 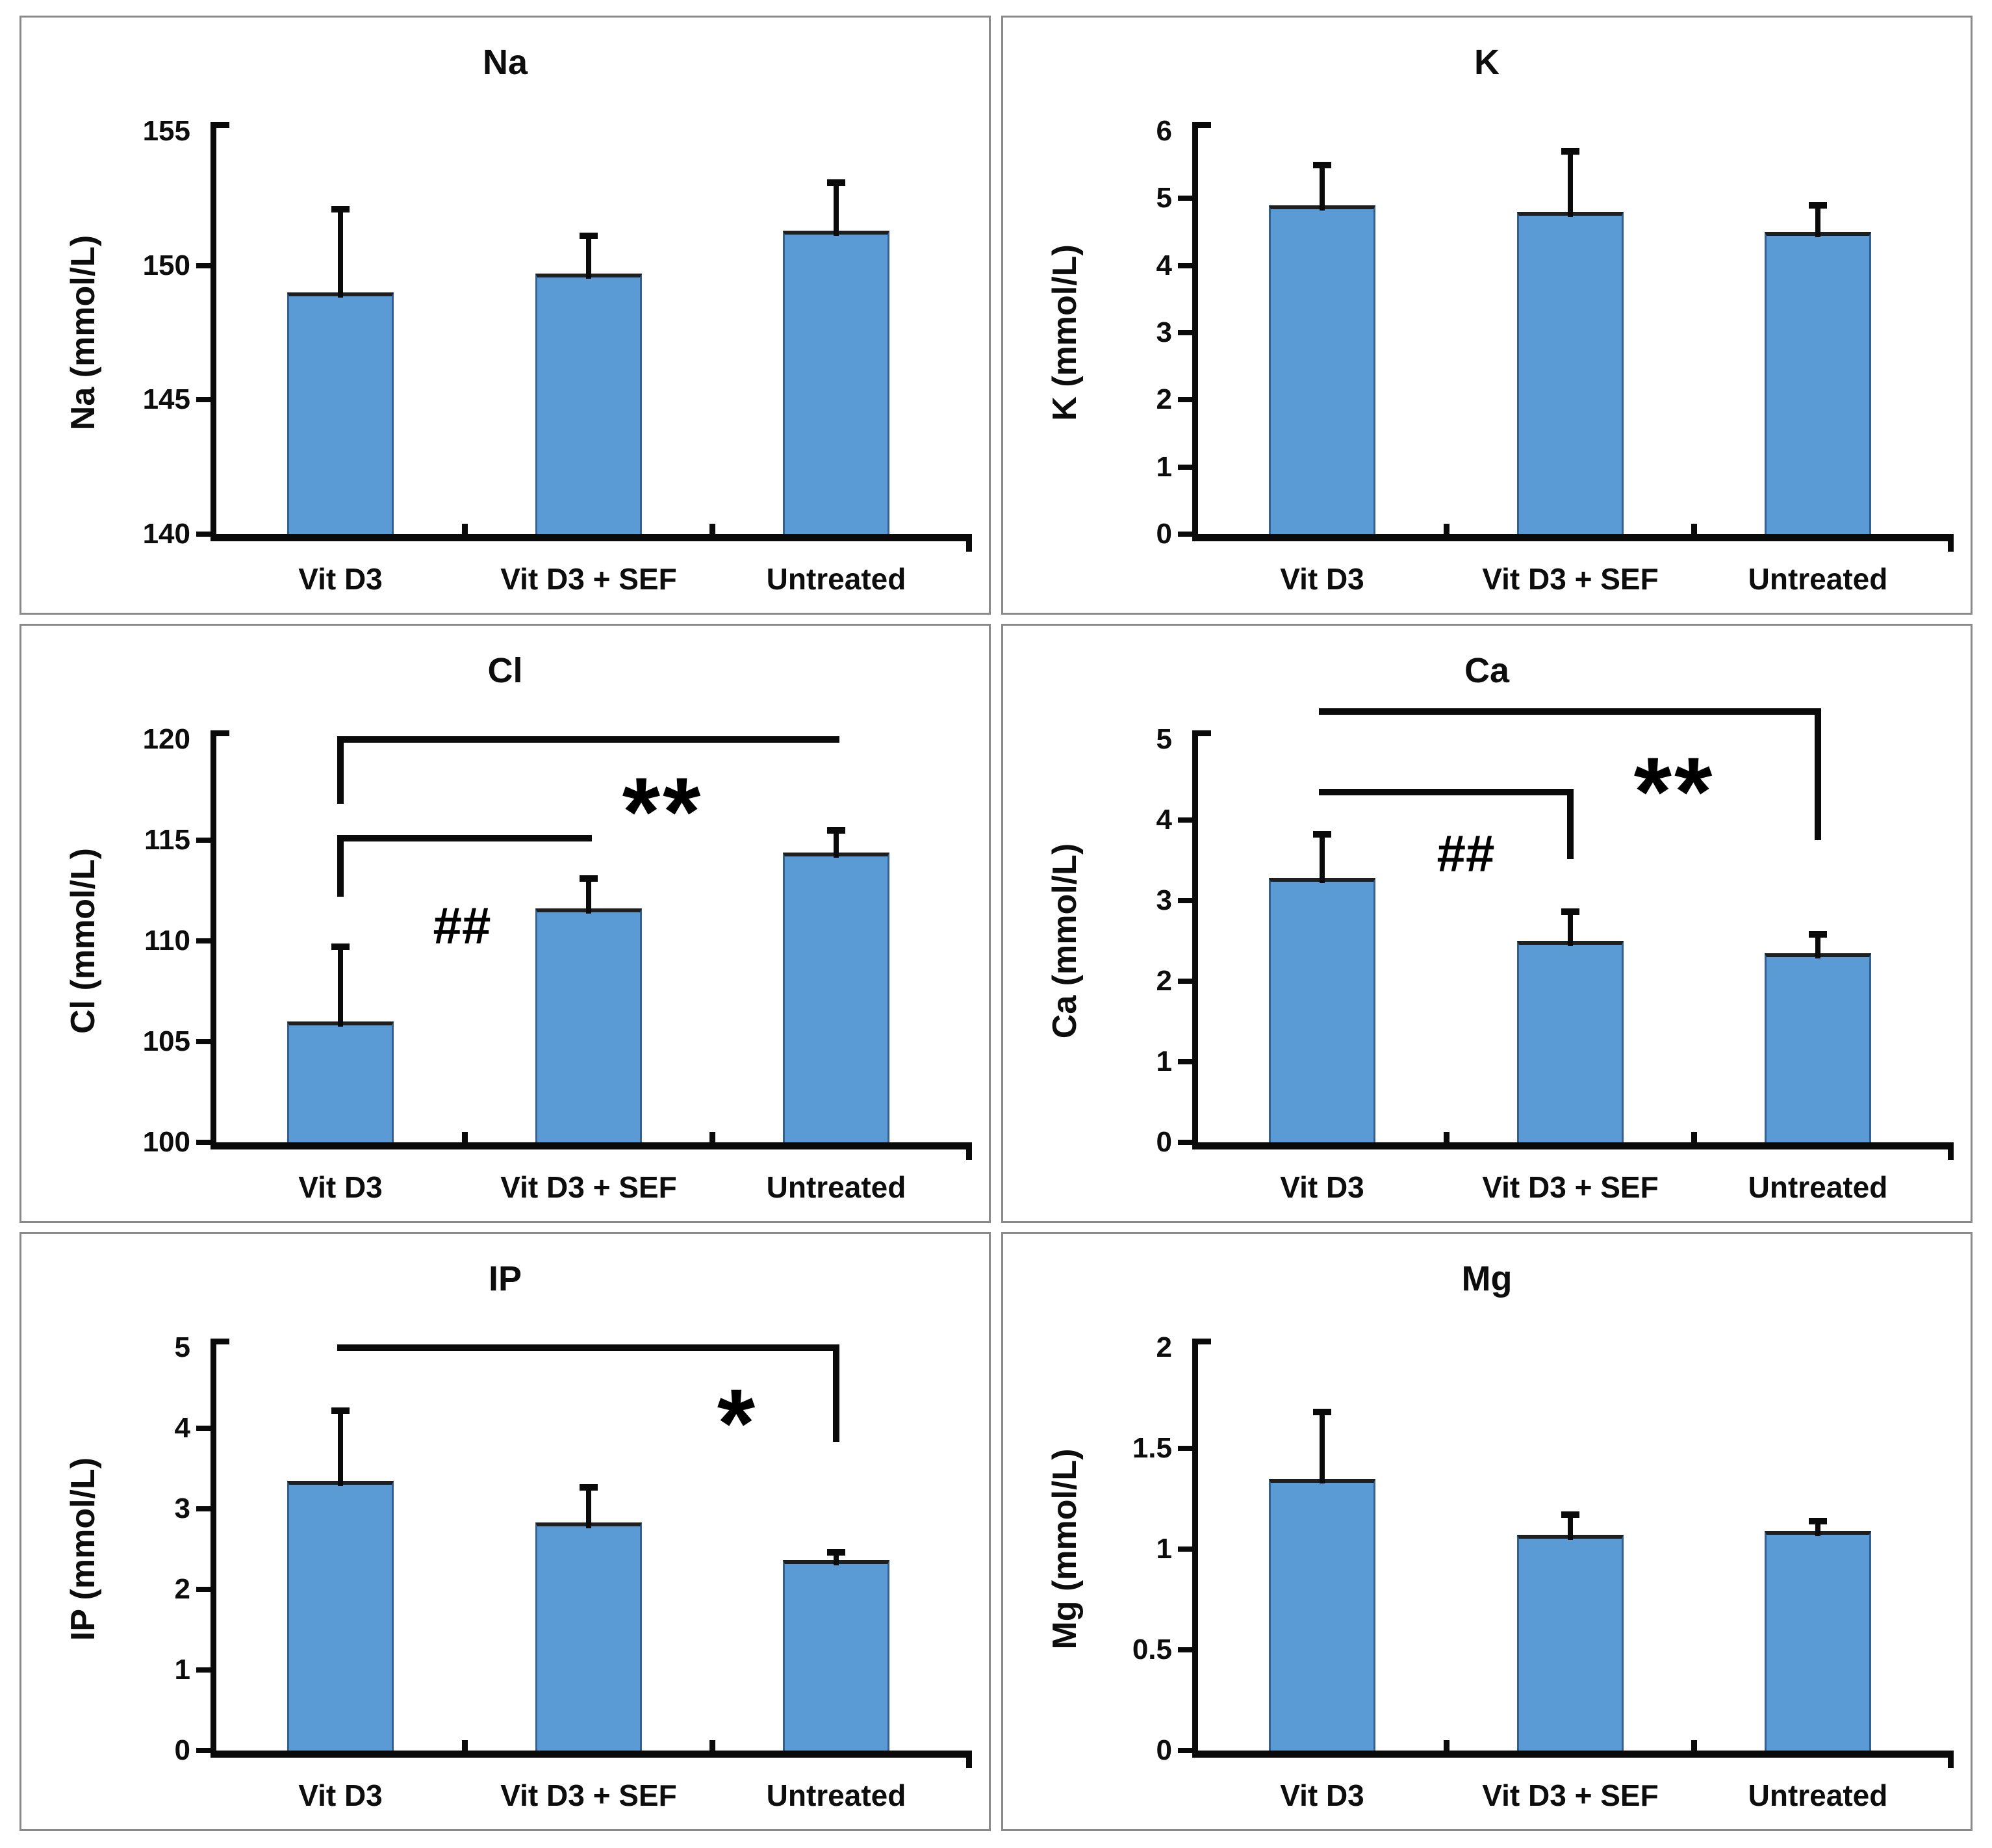 What do you see at coordinates (505, 670) in the screenshot?
I see `chart-title: Cl` at bounding box center [505, 670].